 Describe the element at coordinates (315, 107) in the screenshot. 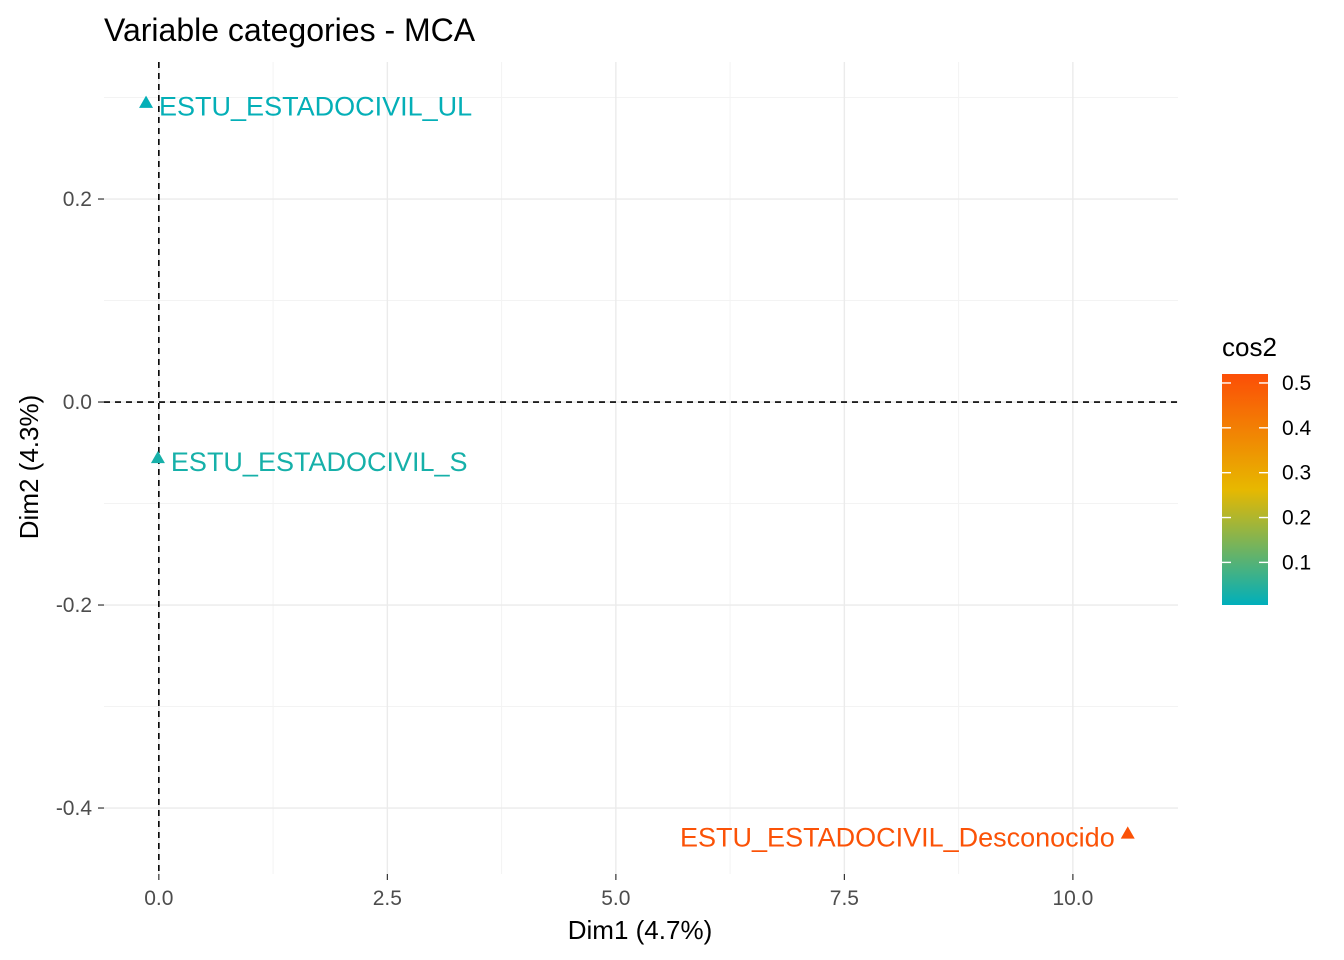

I see `point-label: ESTU_ESTADOCIVIL_UL` at that location.